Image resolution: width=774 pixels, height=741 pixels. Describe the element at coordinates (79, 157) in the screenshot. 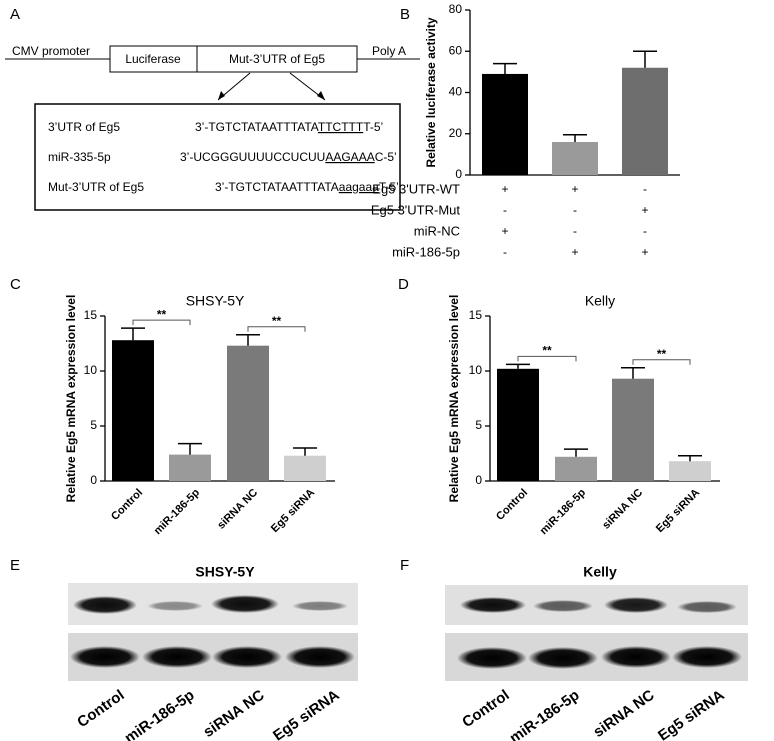

I see `sequence-name: miR-335-5p` at that location.